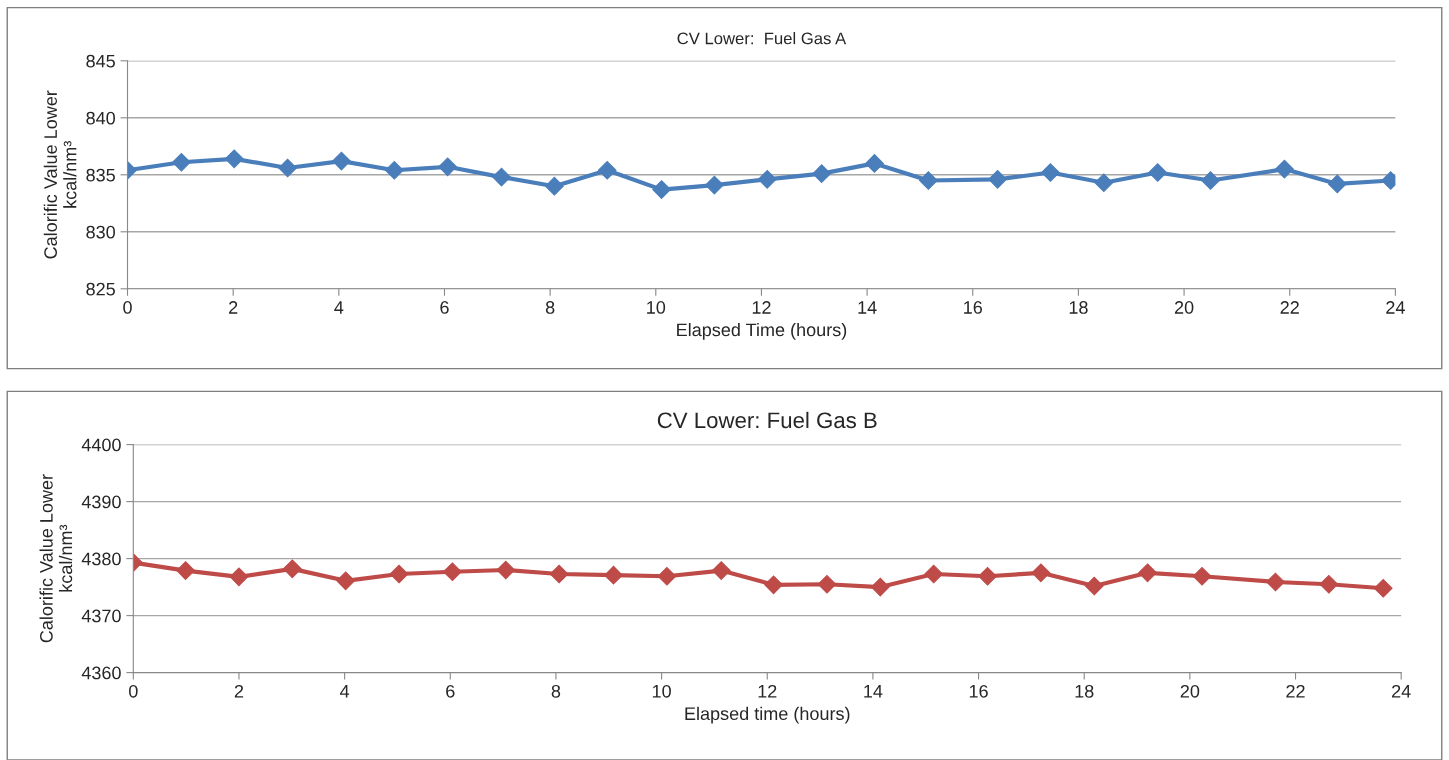  Describe the element at coordinates (101, 502) in the screenshot. I see `y-tick-label: 4390` at that location.